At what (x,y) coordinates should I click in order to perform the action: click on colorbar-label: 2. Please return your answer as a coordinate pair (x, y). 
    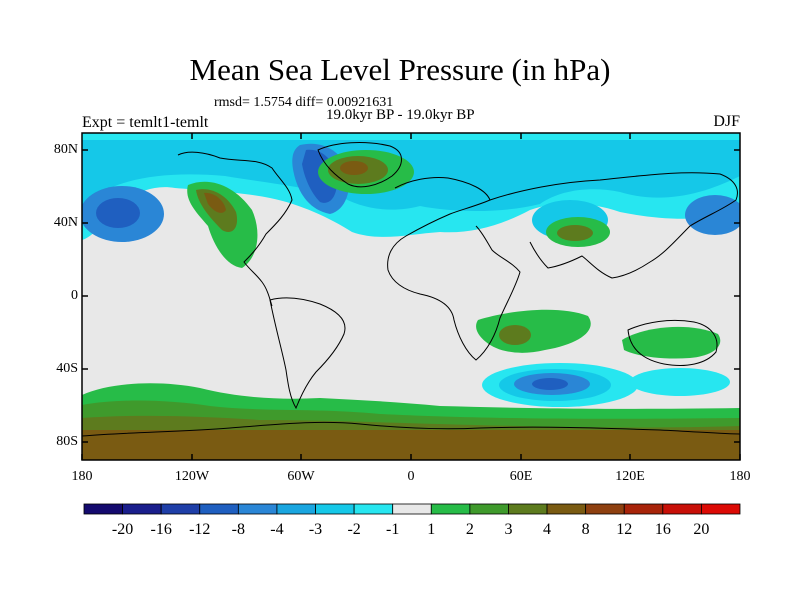
    Looking at the image, I should click on (469, 529).